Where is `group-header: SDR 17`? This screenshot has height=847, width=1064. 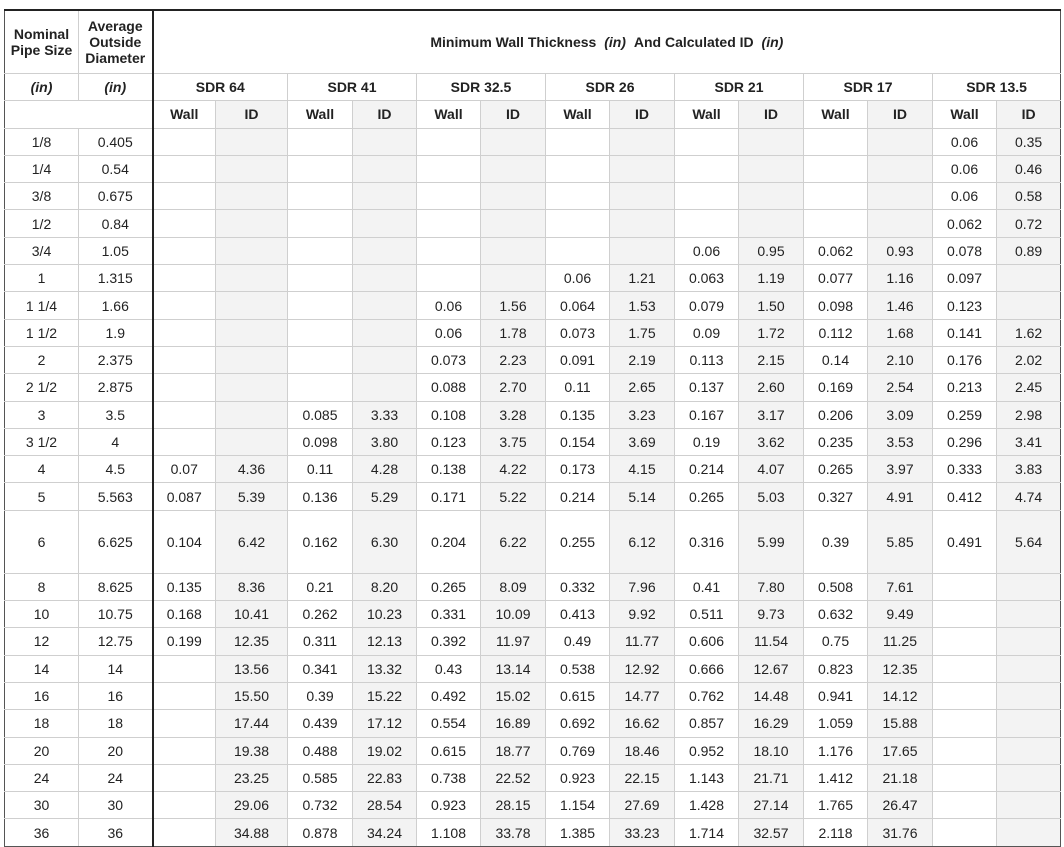 group-header: SDR 17 is located at coordinates (868, 87).